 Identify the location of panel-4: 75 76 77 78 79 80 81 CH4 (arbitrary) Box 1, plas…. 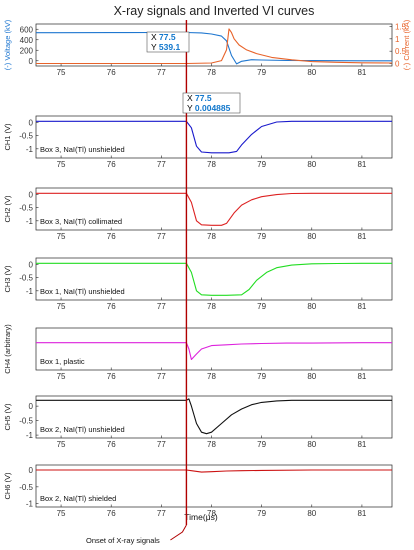
(198, 352).